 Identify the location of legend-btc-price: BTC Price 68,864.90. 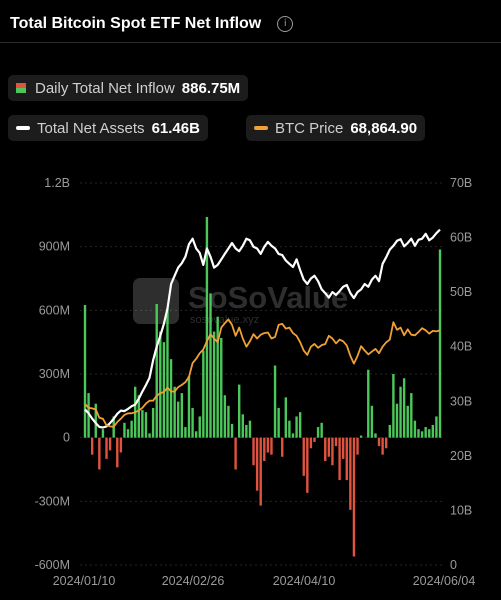
(336, 128).